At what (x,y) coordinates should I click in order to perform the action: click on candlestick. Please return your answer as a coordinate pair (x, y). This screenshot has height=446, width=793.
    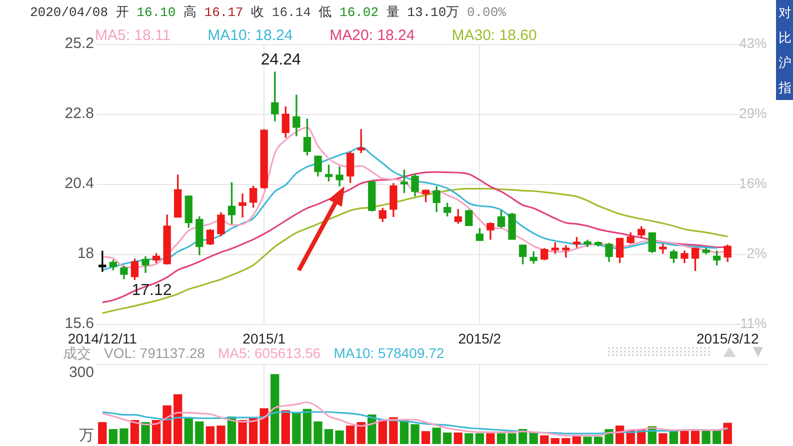
    Looking at the image, I should click on (242, 206).